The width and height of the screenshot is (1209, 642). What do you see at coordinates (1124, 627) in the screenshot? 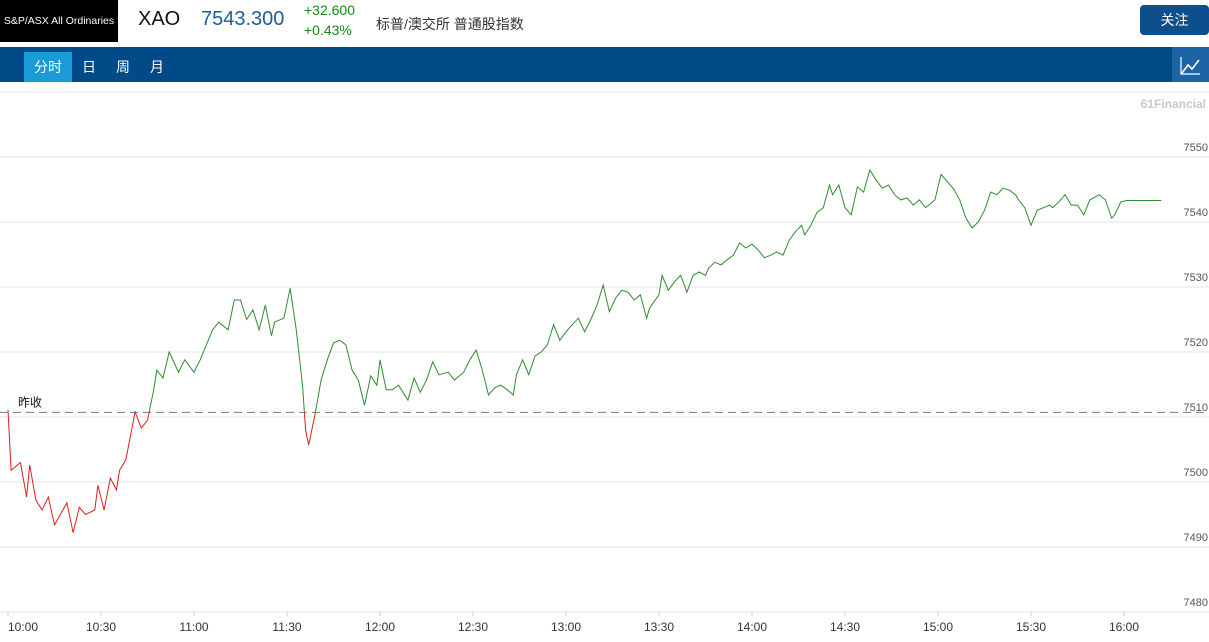
I see `x-tick-label: 16:00` at bounding box center [1124, 627].